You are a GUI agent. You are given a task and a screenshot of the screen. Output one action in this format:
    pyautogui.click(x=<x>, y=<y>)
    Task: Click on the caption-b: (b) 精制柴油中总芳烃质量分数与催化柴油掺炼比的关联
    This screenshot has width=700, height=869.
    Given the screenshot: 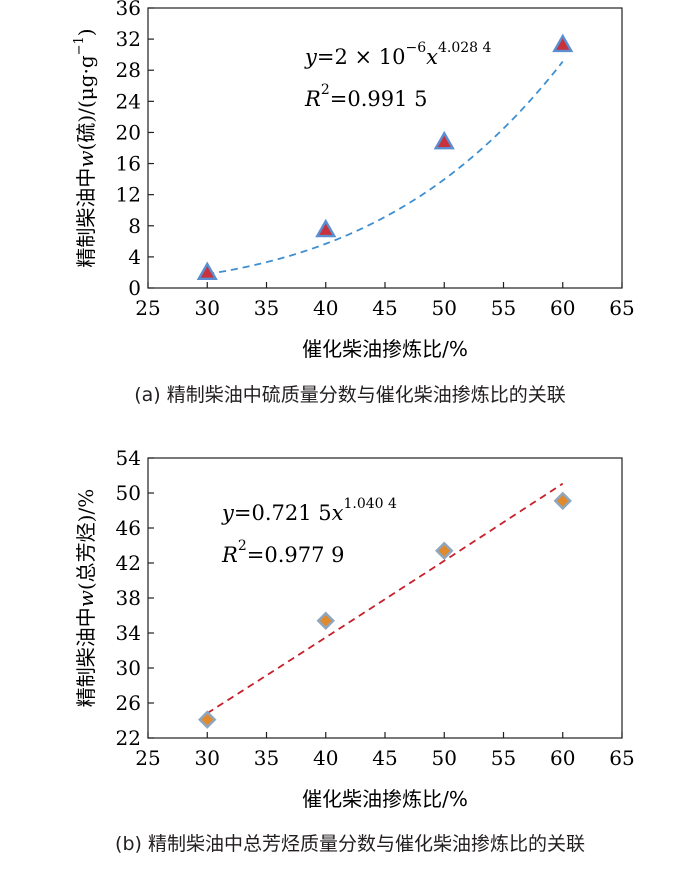 What is the action you would take?
    pyautogui.click(x=350, y=844)
    